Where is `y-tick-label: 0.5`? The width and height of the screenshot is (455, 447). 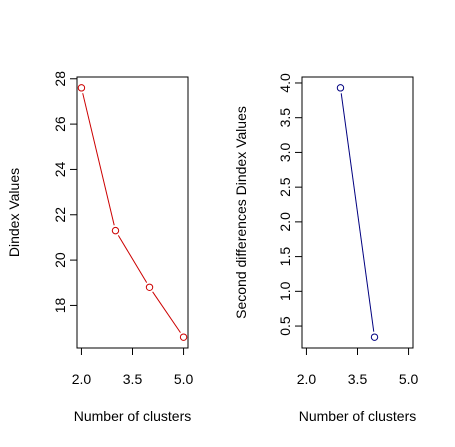 y-tick-label: 0.5 is located at coordinates (285, 326).